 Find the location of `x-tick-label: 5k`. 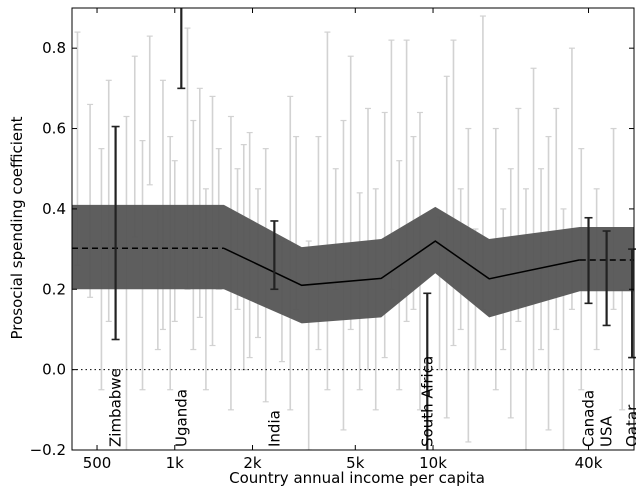

x-tick-label: 5k is located at coordinates (355, 463).